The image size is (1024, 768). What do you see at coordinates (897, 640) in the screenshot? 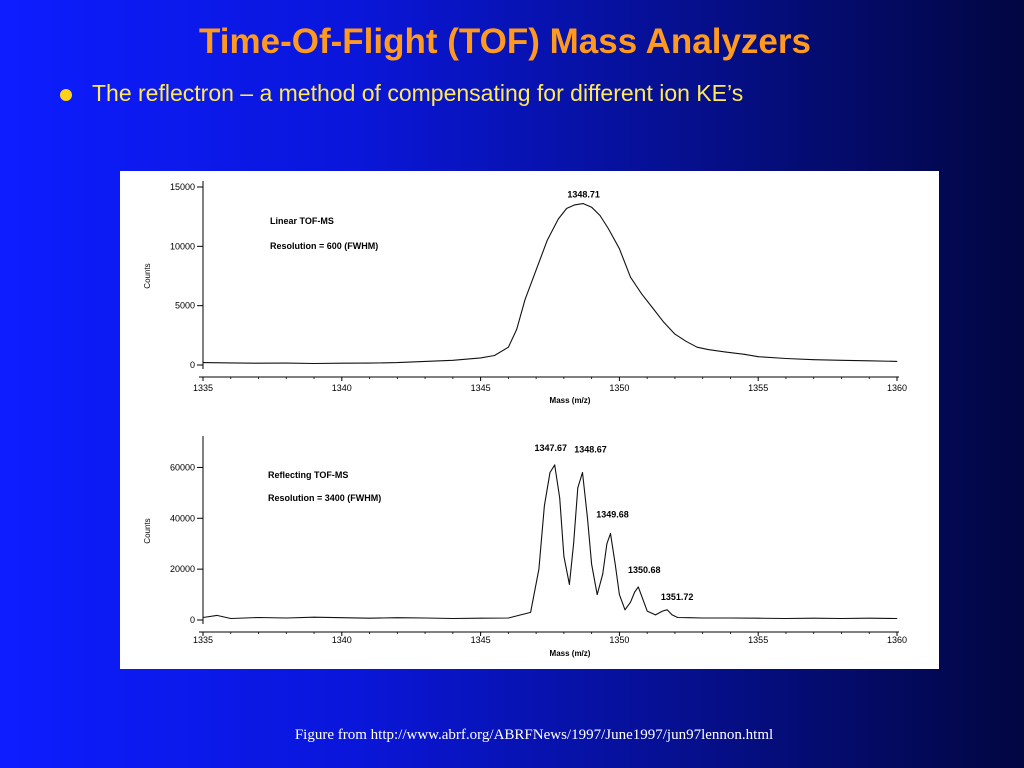
I see `panel2-x-tick-label: 1360` at bounding box center [897, 640].